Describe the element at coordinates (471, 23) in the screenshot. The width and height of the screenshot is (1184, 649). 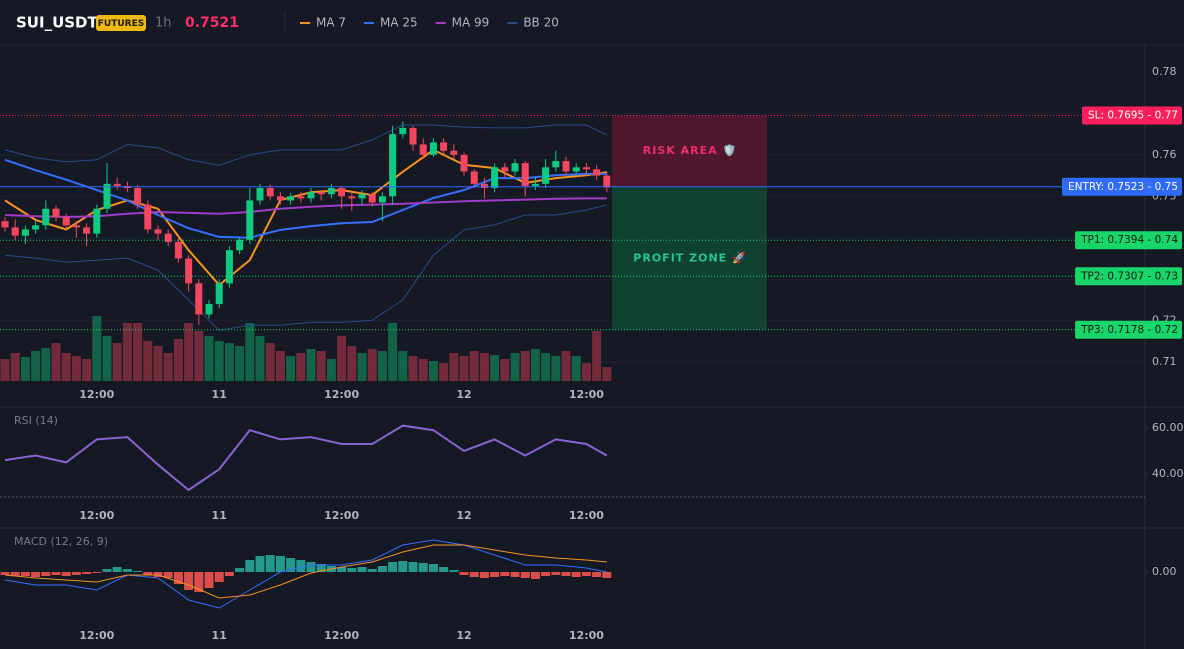
I see `legend-label: MA 99` at that location.